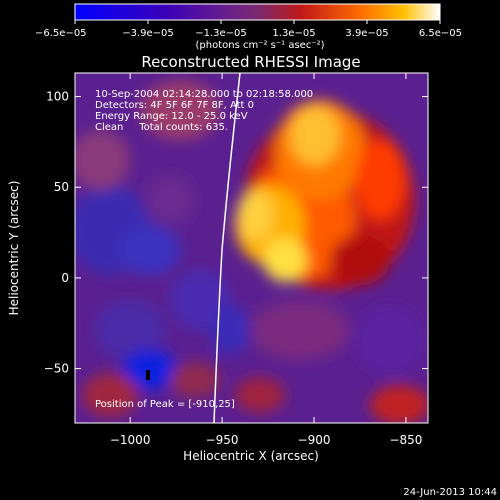 This screenshot has width=500, height=500. What do you see at coordinates (266, 440) in the screenshot?
I see `x-axis-tick-labels: −1000 −950 −900 −850` at bounding box center [266, 440].